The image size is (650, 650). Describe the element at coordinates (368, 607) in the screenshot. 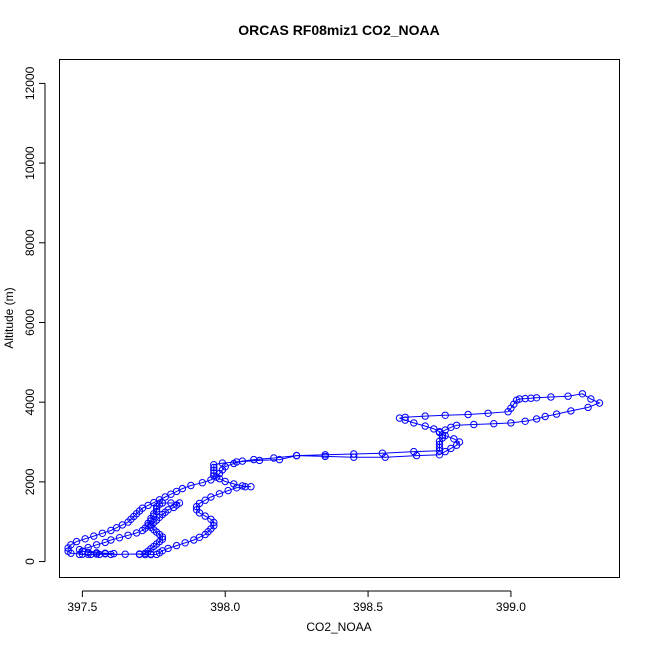

I see `x-tick-label: 398.5` at that location.